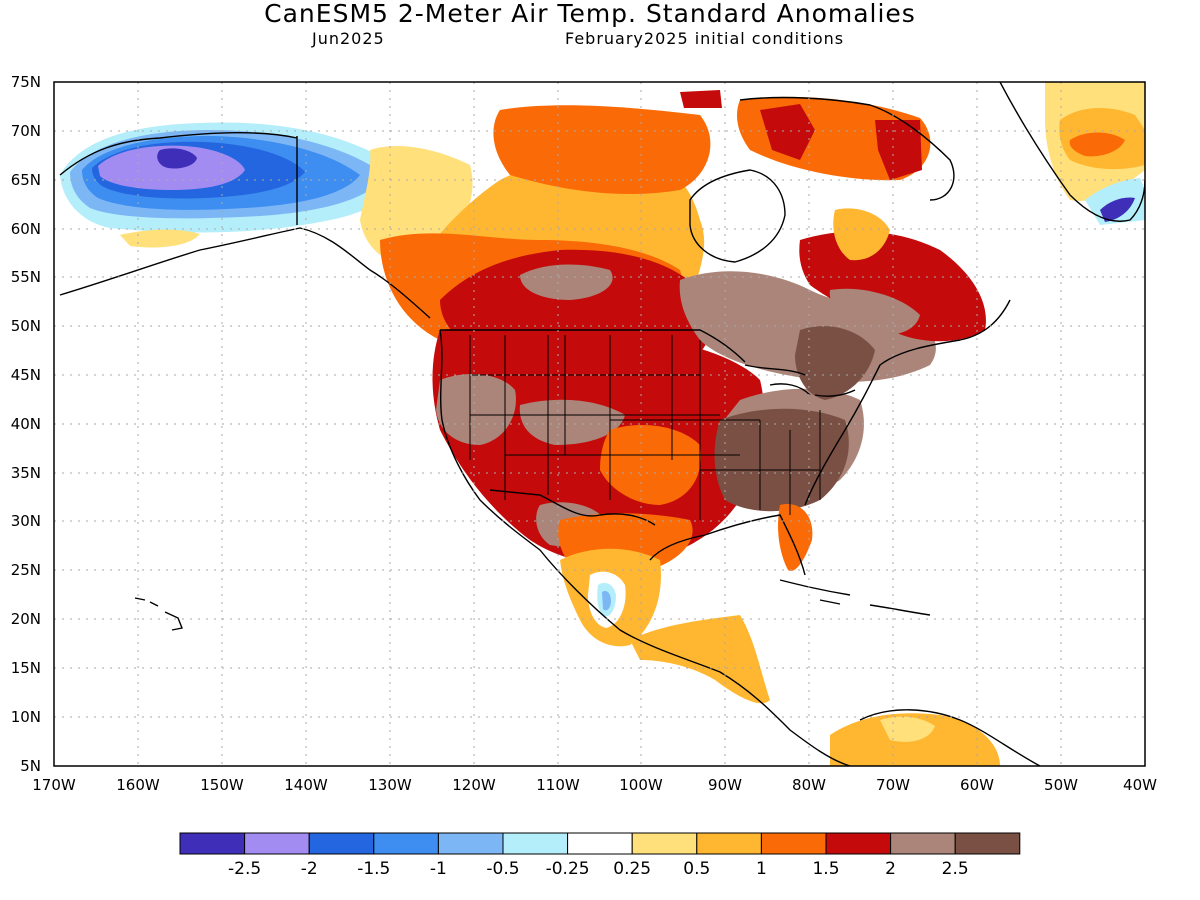 This screenshot has width=1200, height=900. What do you see at coordinates (572, 422) in the screenshot?
I see `four-corners-taupe` at bounding box center [572, 422].